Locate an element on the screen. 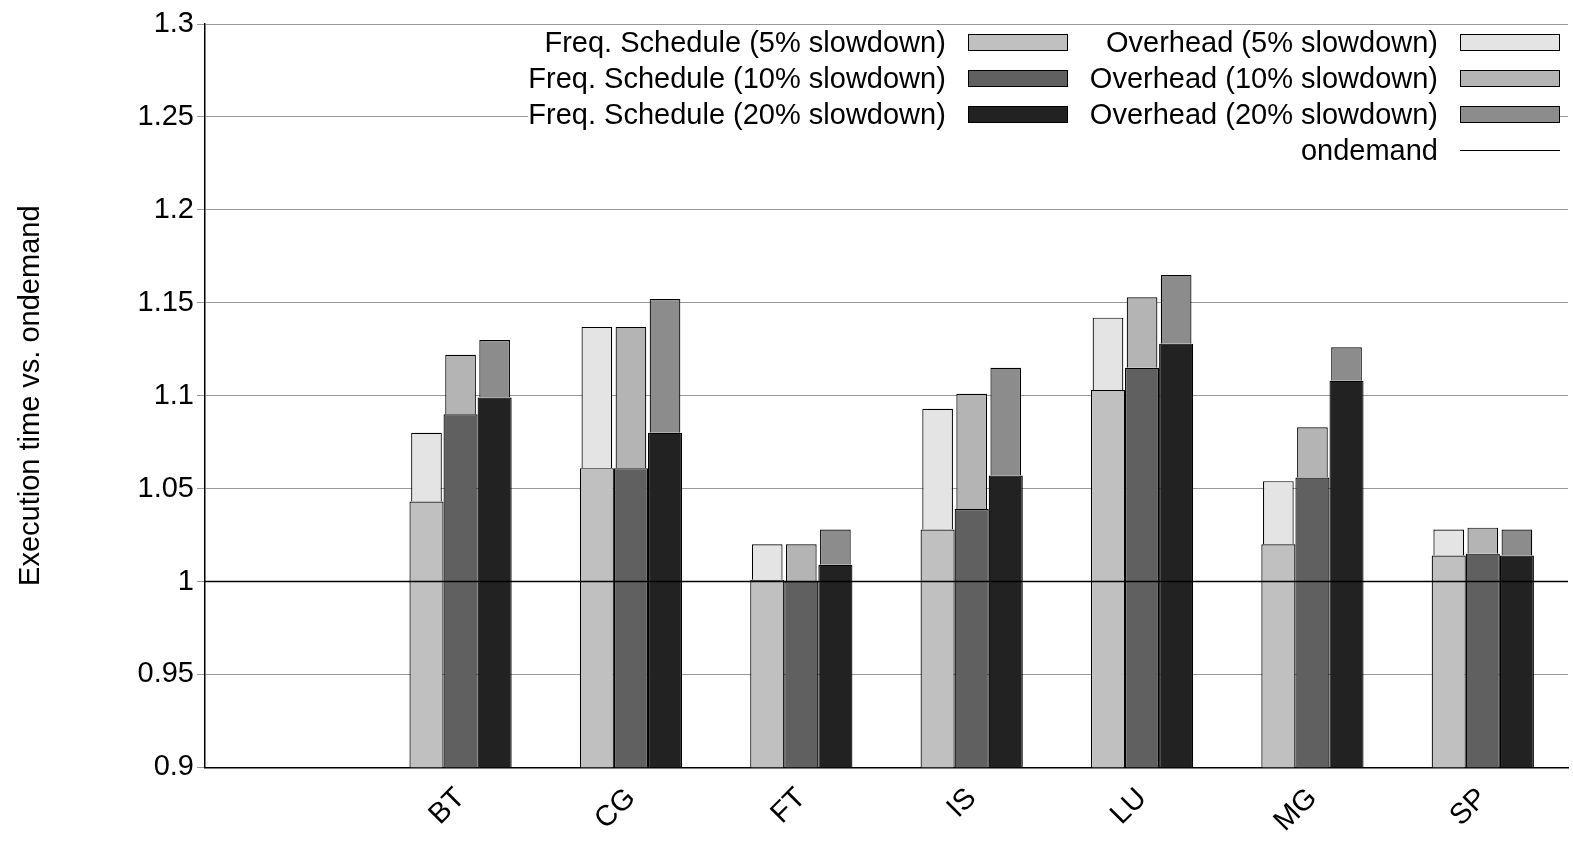  y-tick-label: 1.15 is located at coordinates (165, 300).